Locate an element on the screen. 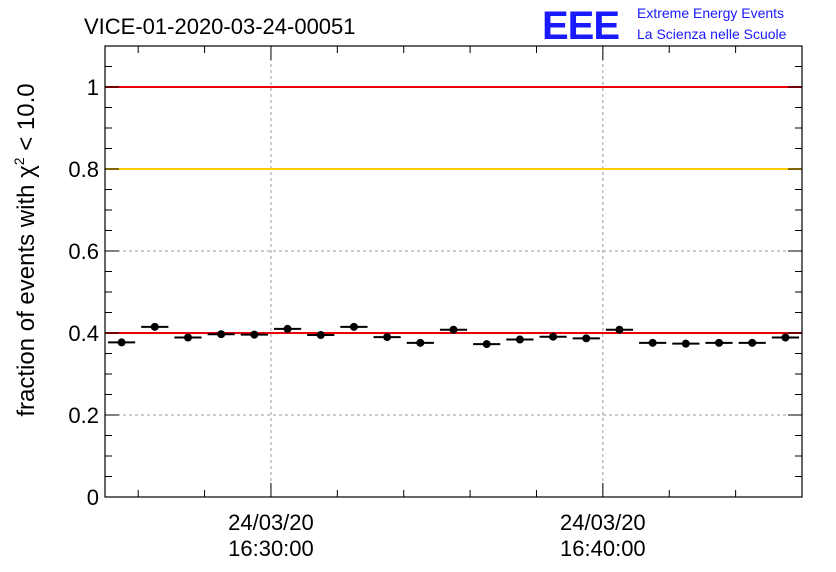 This screenshot has height=572, width=836. y-axis-label-tail: < 10.0 is located at coordinates (26, 120).